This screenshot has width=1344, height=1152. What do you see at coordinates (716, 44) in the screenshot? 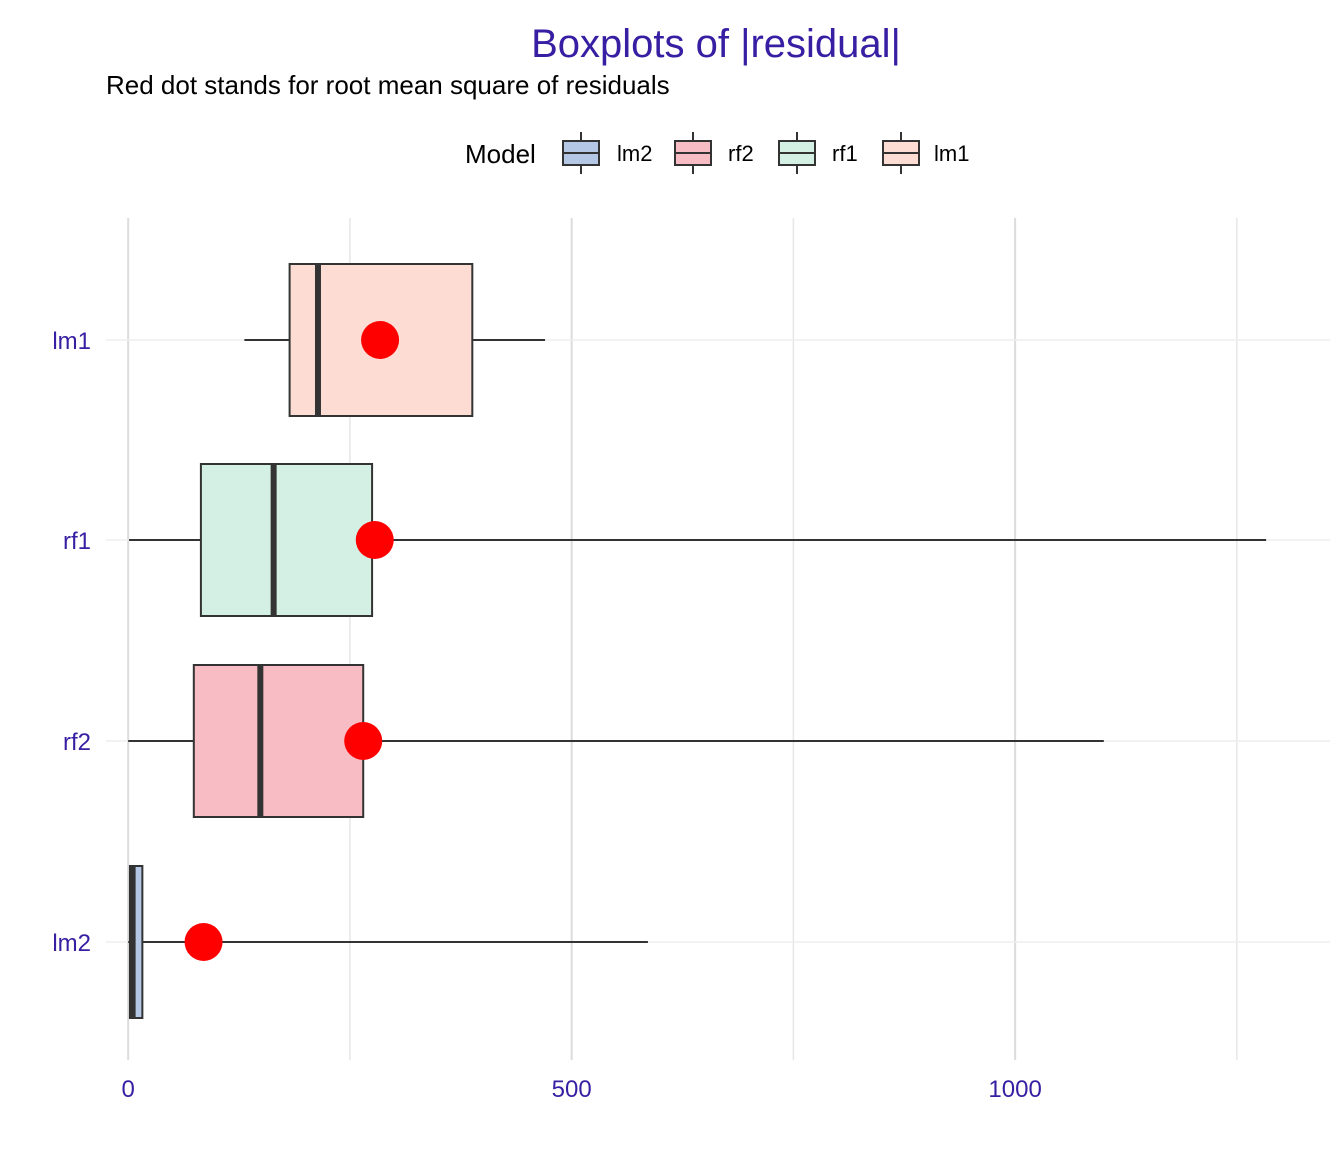
I see `chart-title: Boxplots of |residual|` at bounding box center [716, 44].